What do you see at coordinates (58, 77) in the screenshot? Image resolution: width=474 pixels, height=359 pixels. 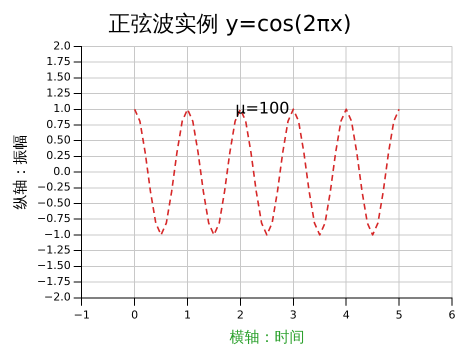 I see `y-tick-label: 1.50` at bounding box center [58, 77].